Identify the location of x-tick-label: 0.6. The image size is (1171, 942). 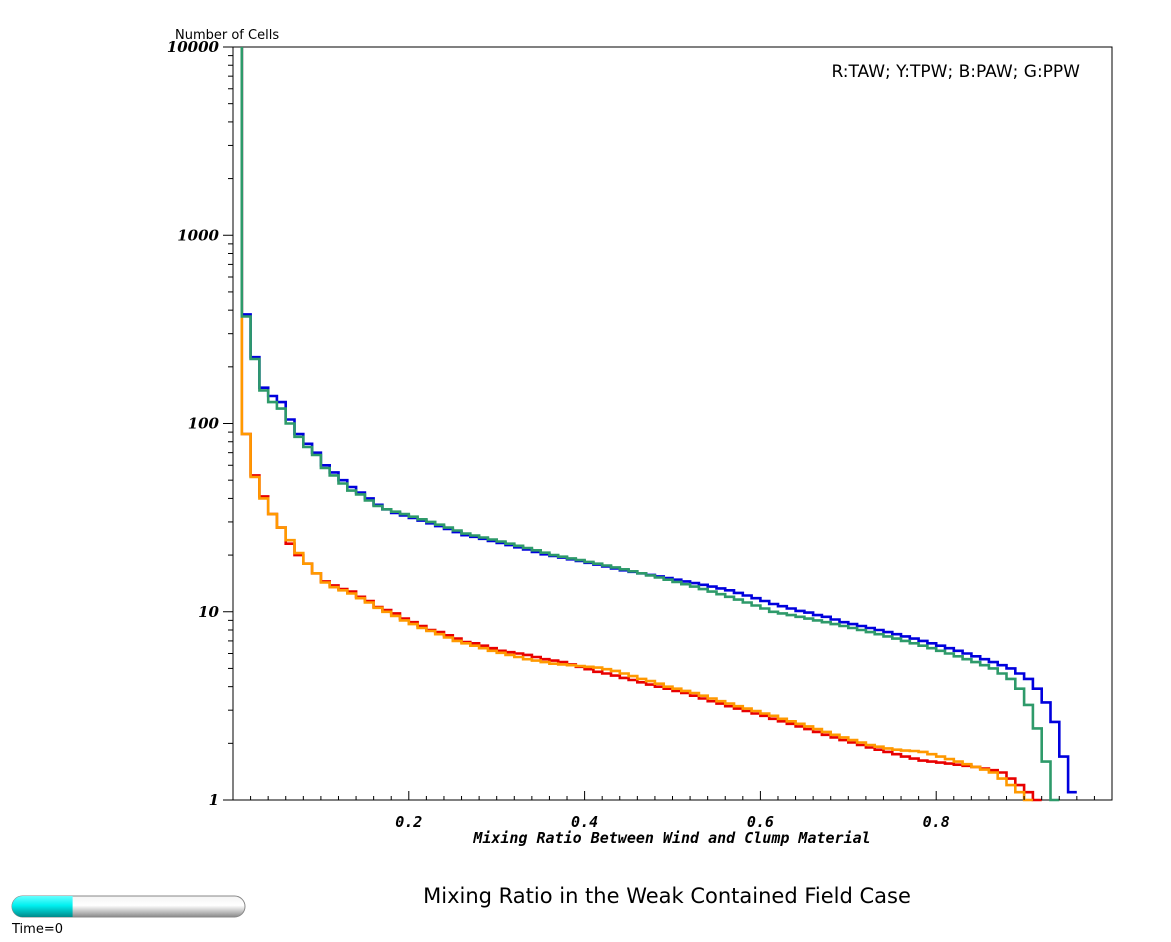
(760, 822).